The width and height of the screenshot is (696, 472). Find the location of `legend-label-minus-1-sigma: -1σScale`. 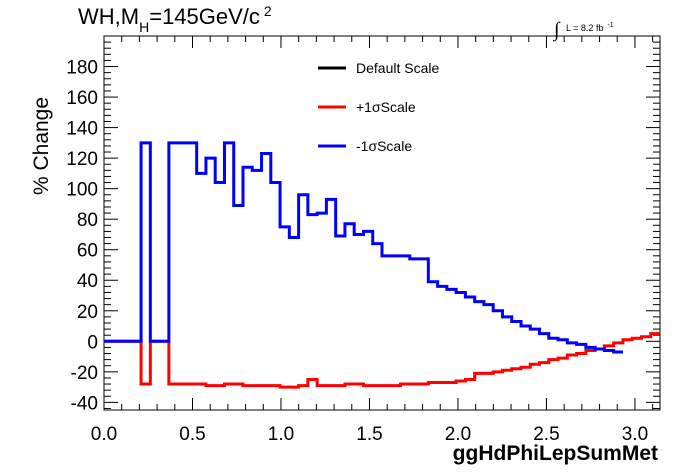

legend-label-minus-1-sigma: -1σScale is located at coordinates (384, 146).